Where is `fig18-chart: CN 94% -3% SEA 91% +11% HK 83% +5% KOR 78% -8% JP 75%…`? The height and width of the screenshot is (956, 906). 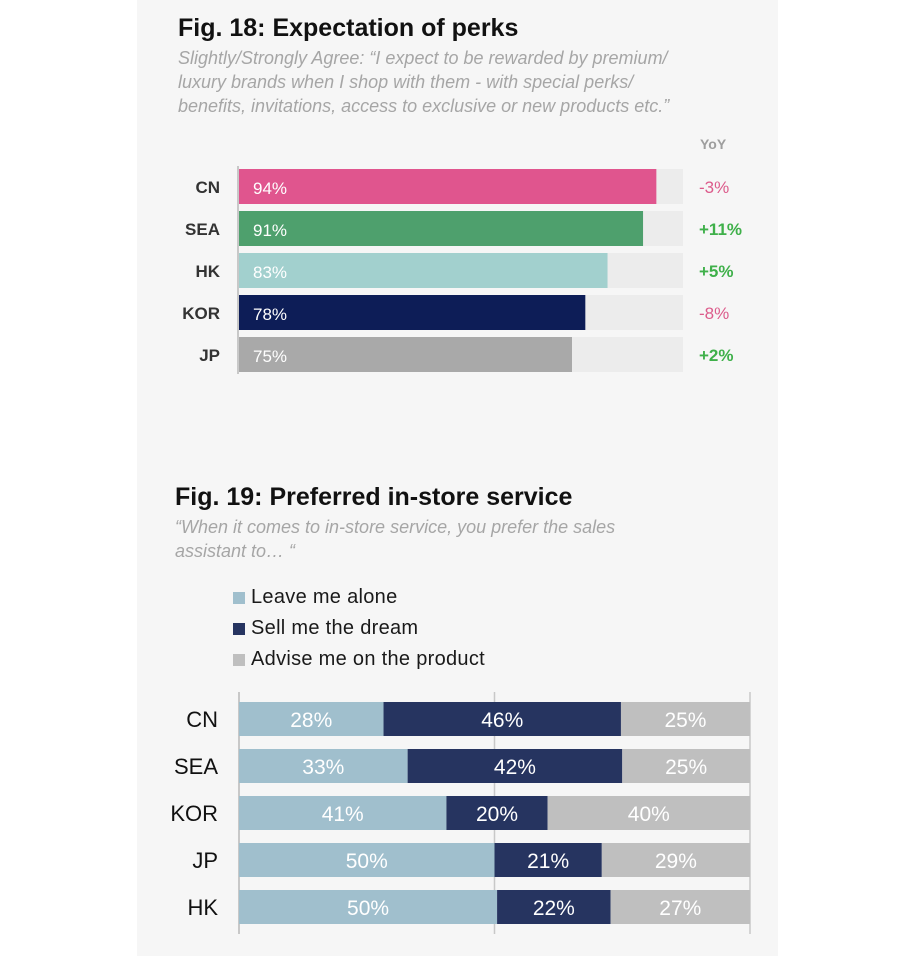
fig18-chart: CN 94% -3% SEA 91% +11% HK 83% +5% KOR 78% -8% JP 75%… is located at coordinates (462, 270).